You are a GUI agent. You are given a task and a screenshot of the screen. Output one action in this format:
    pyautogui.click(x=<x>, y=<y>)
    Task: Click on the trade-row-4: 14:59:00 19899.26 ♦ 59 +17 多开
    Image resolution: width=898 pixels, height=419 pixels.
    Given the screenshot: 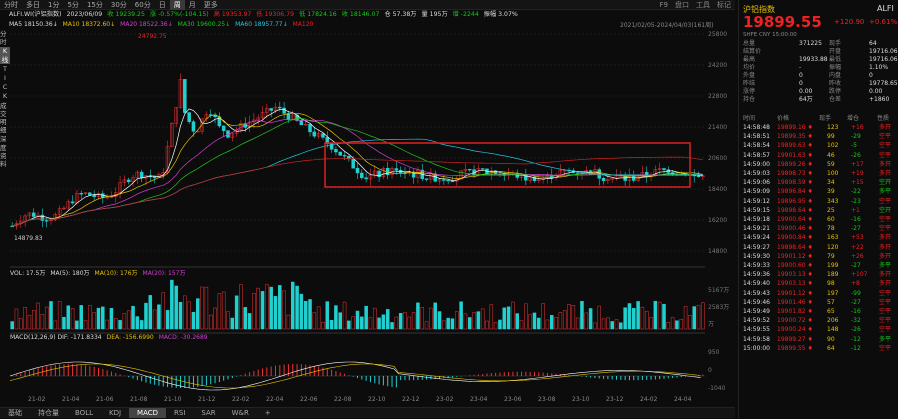 What is the action you would take?
    pyautogui.click(x=818, y=165)
    